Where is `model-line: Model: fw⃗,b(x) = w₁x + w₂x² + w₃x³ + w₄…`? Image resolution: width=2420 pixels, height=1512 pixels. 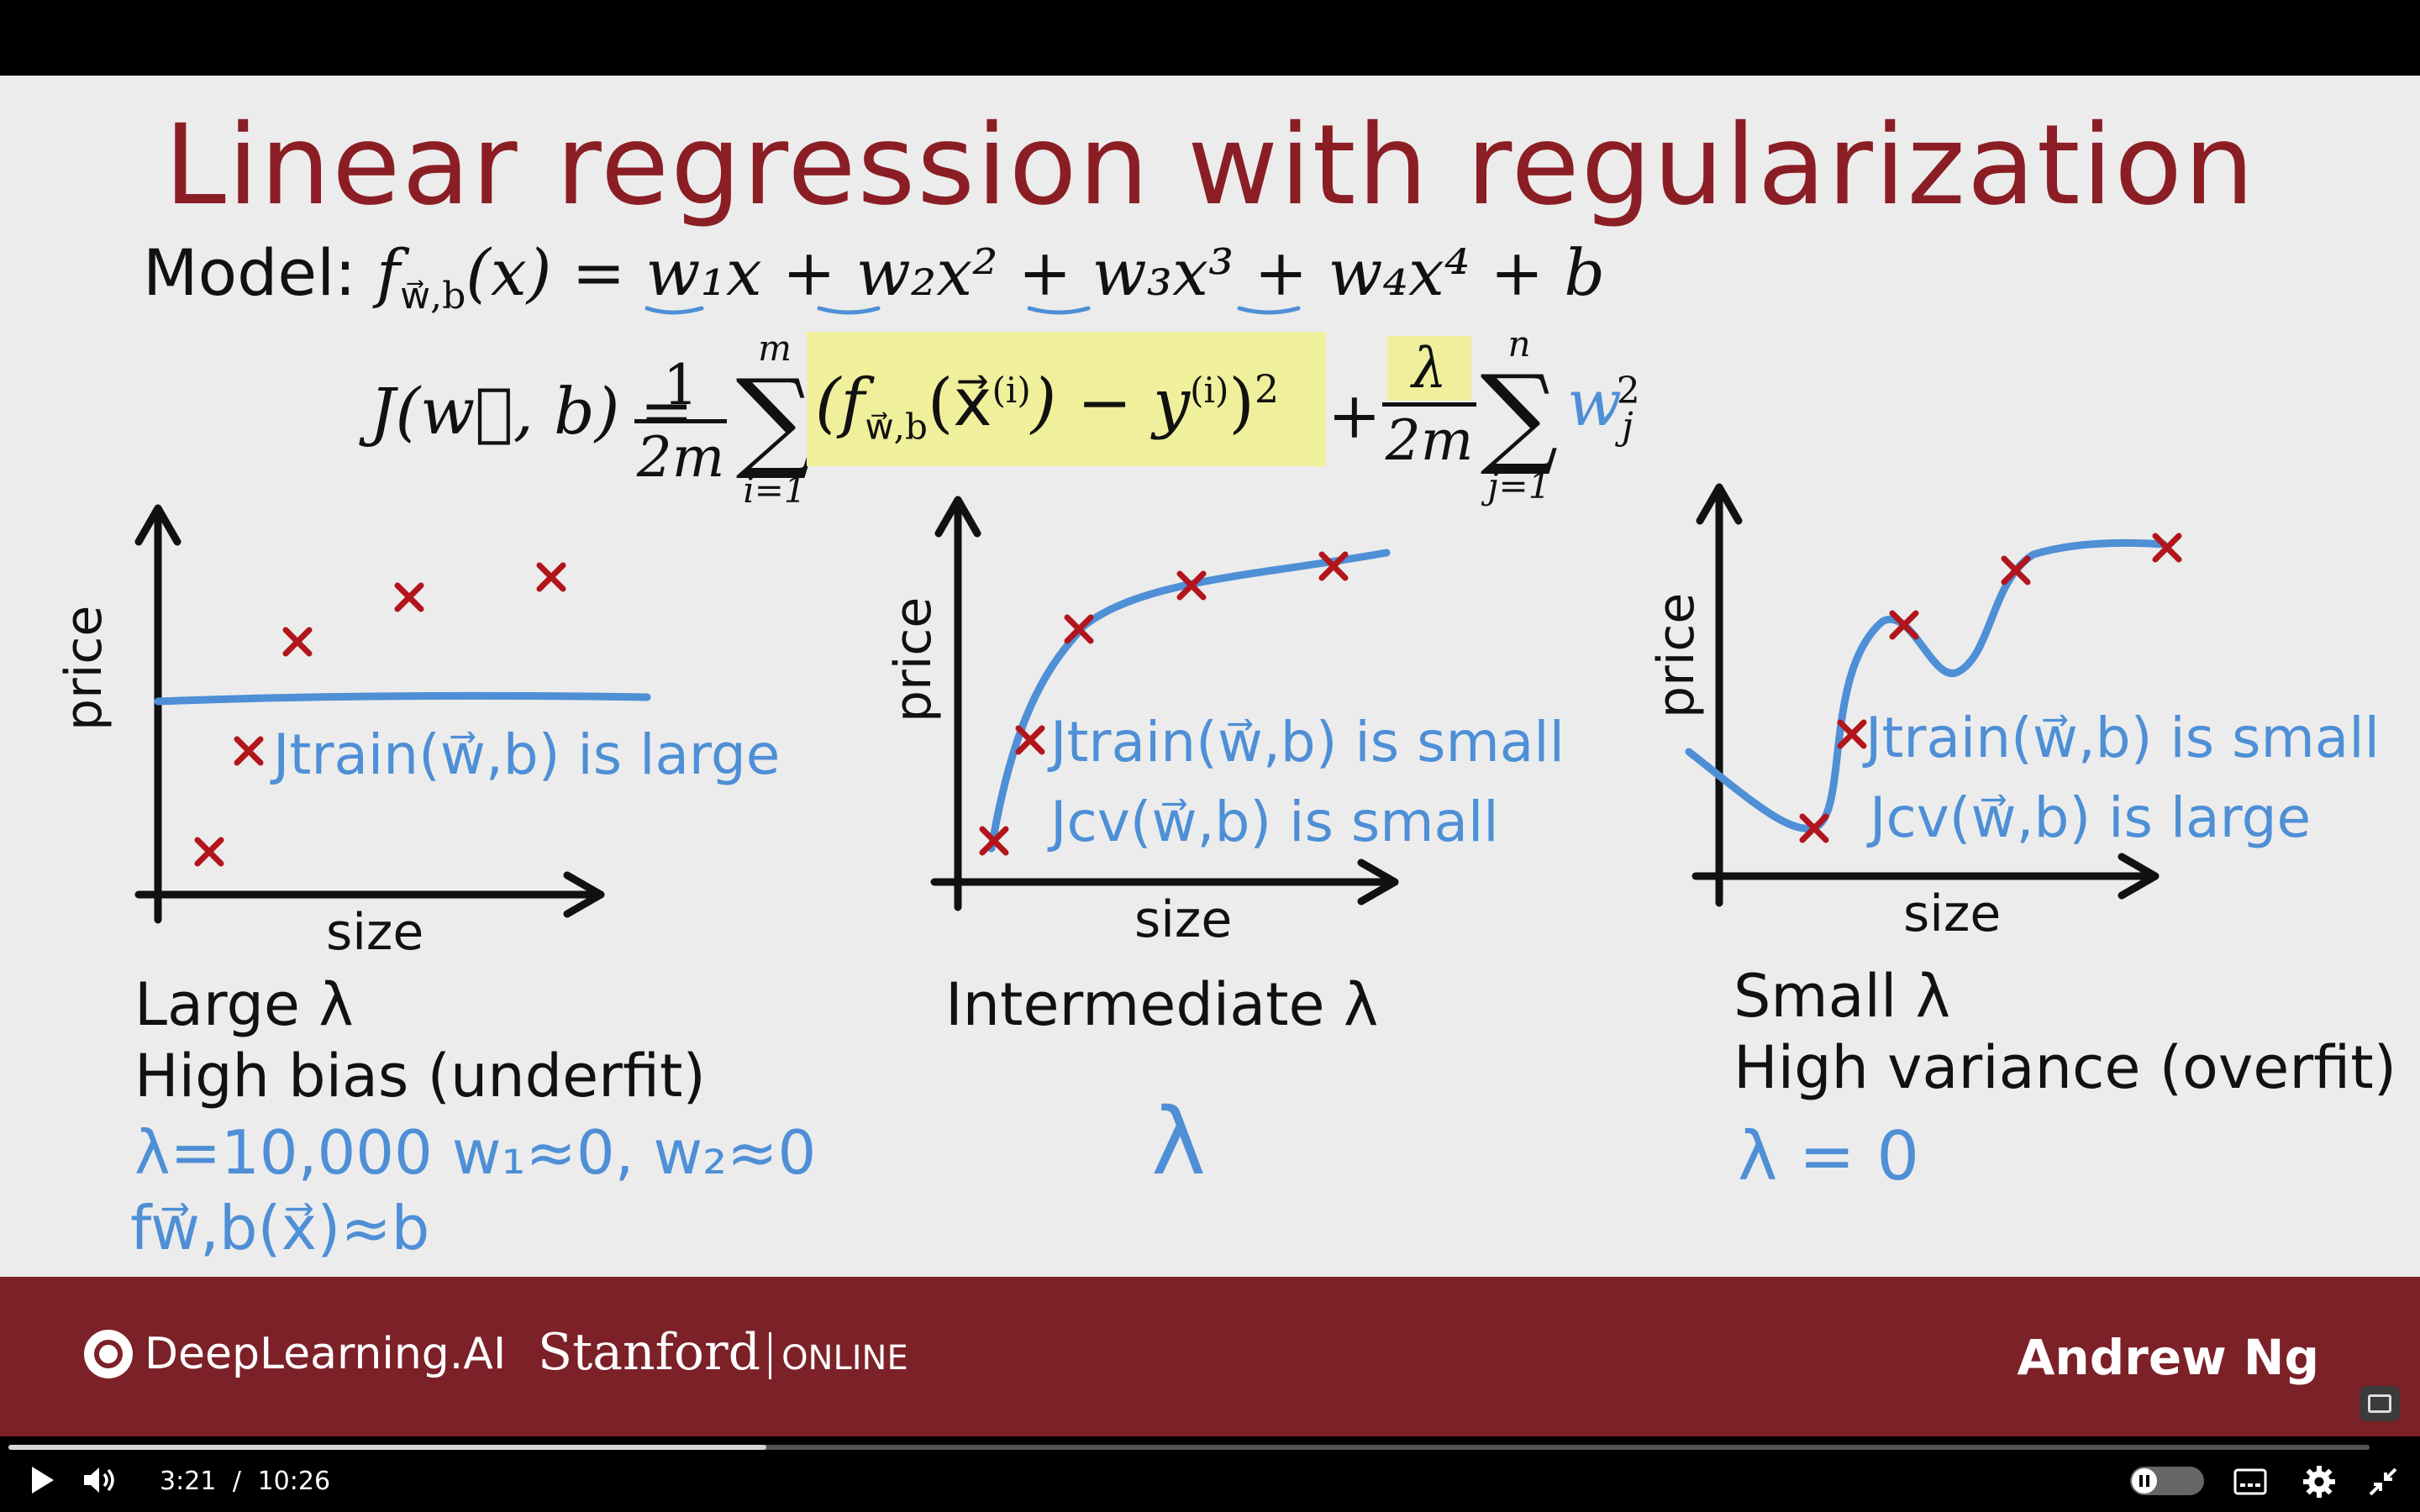 model-line: Model: fw⃗,b(x) = w₁x + w₂x² + w₃x³ + w₄… is located at coordinates (874, 276).